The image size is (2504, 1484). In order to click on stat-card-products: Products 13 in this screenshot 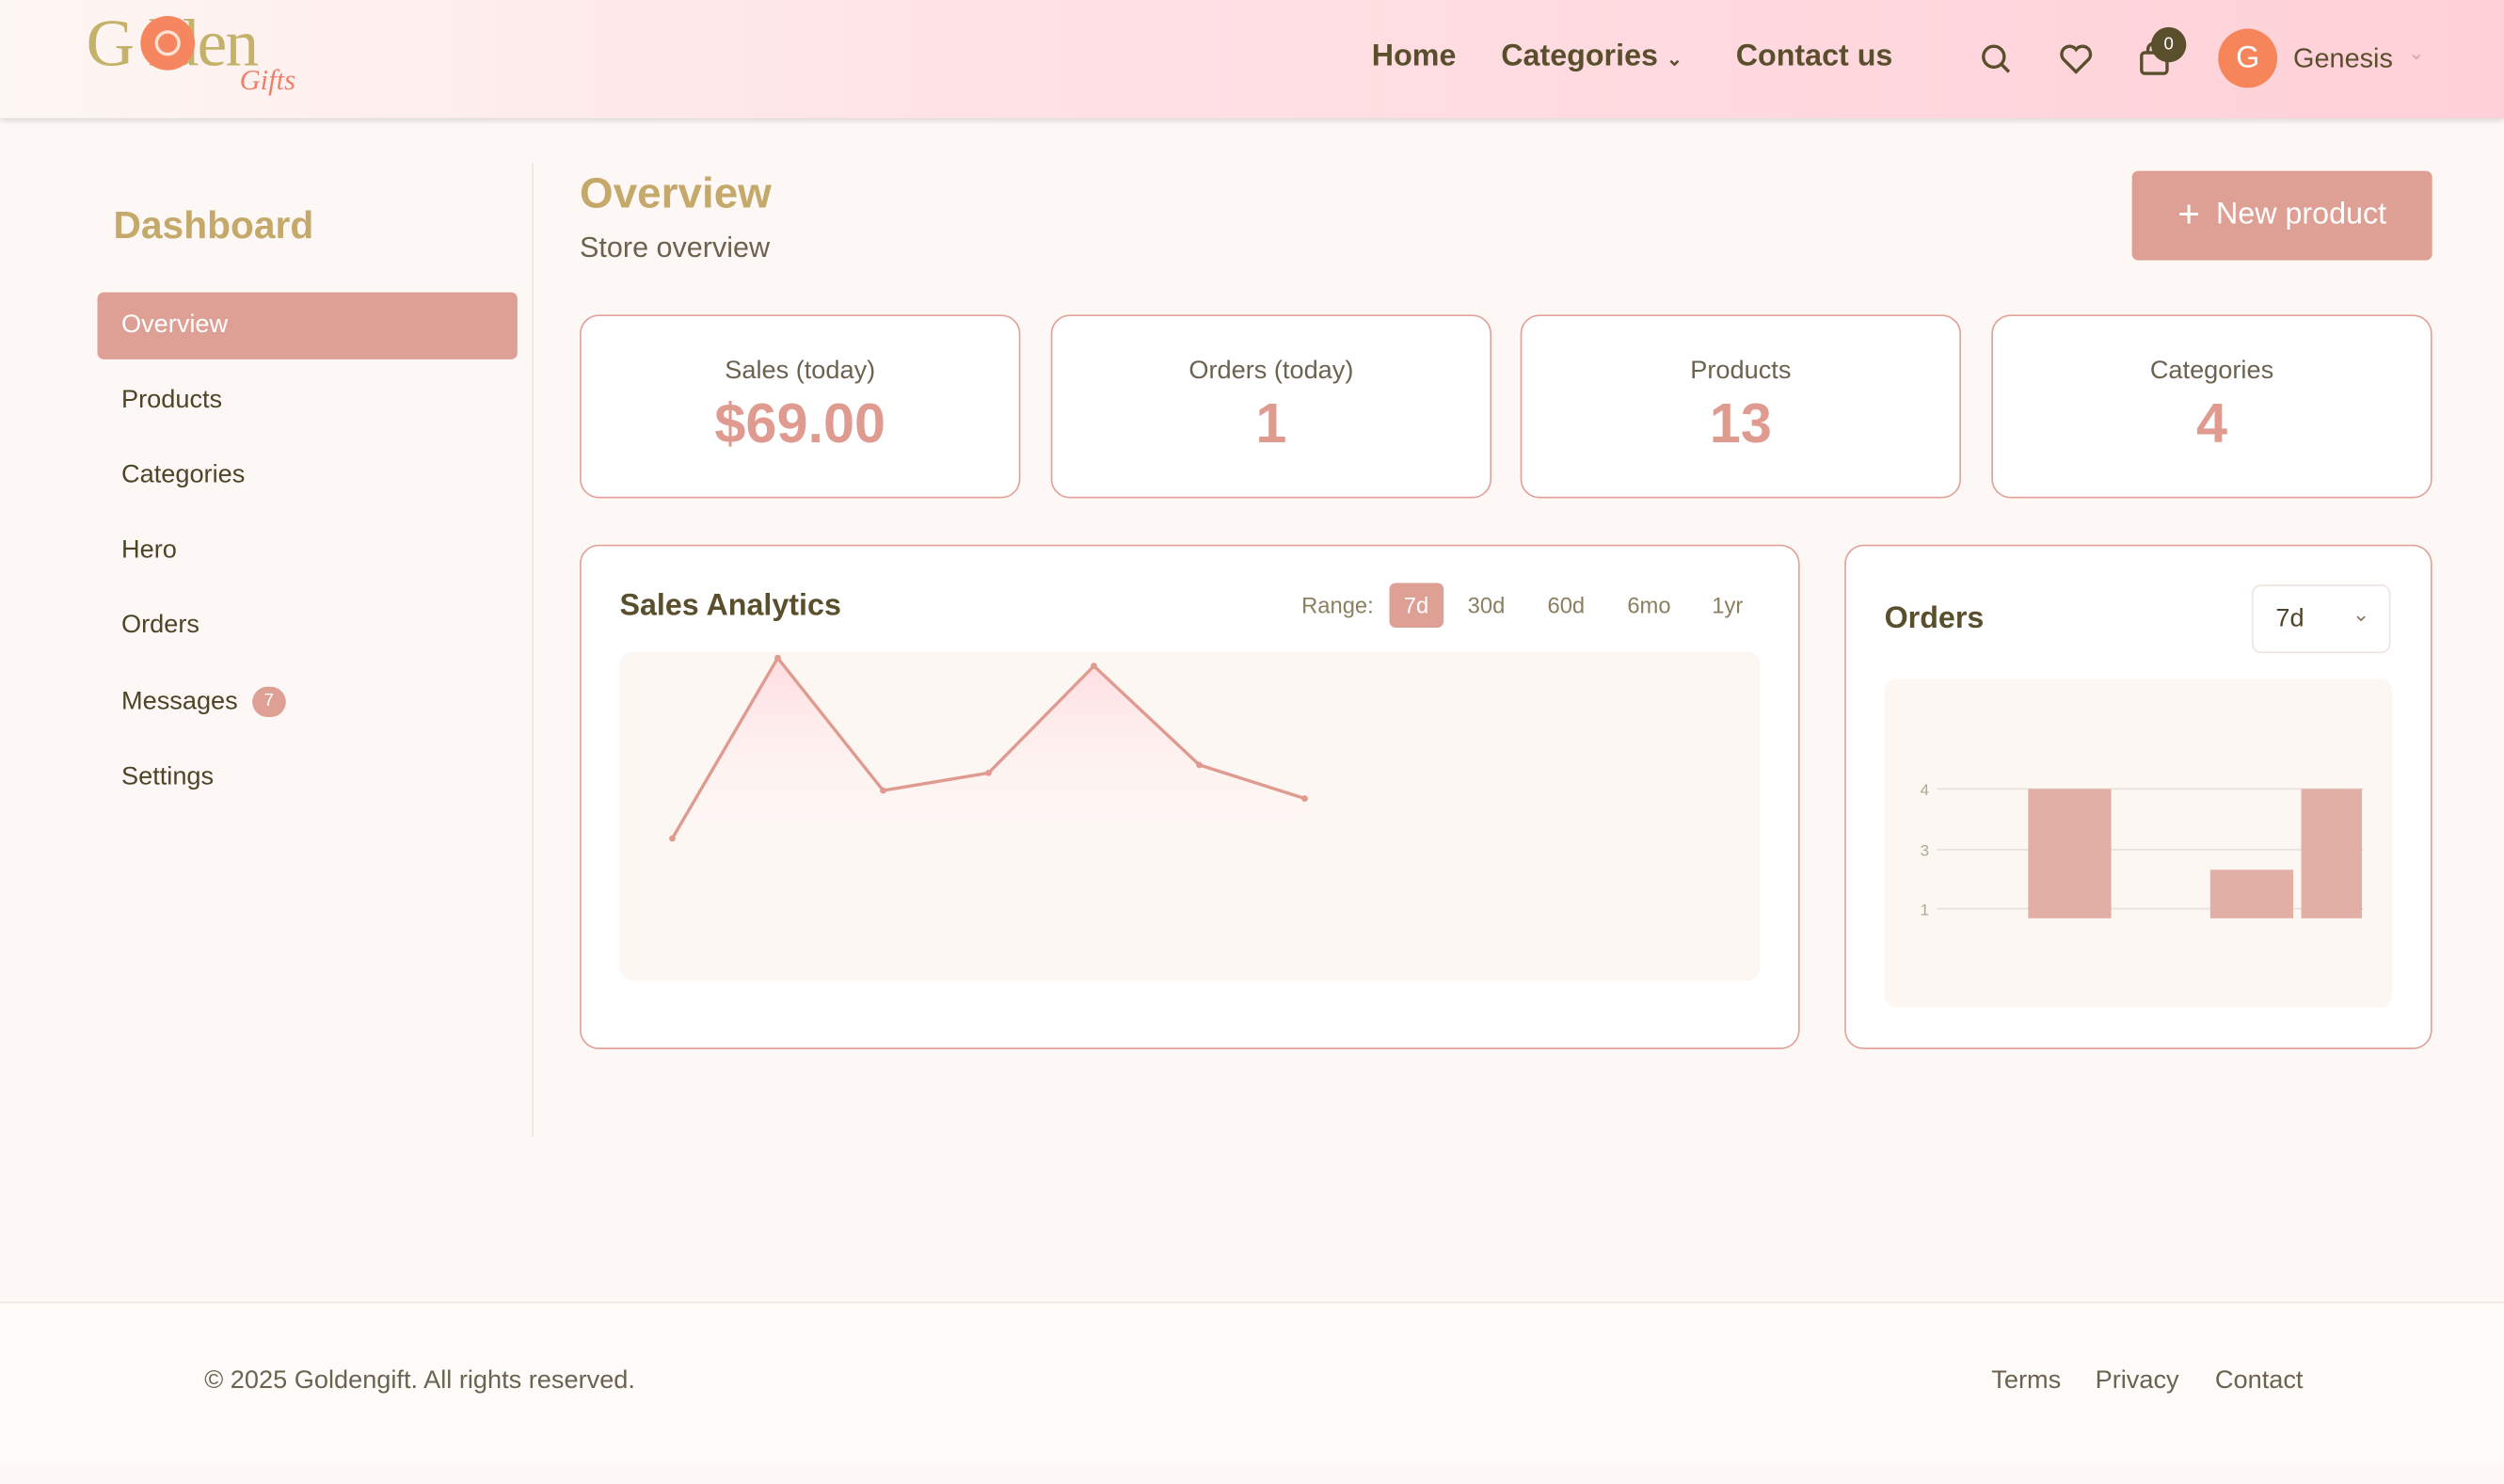, I will do `click(1741, 406)`.